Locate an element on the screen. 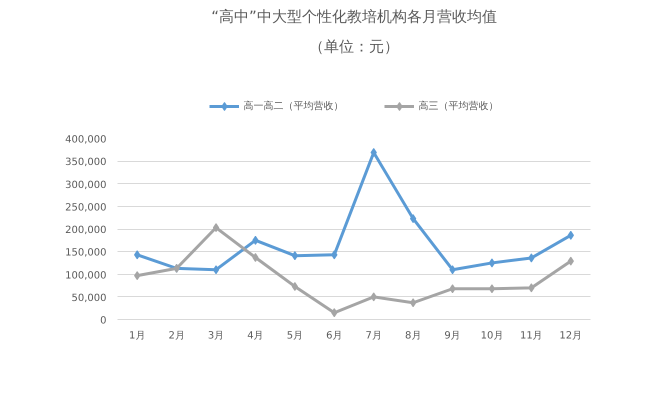 The width and height of the screenshot is (659, 403). x-tick-label: 3月 is located at coordinates (216, 336).